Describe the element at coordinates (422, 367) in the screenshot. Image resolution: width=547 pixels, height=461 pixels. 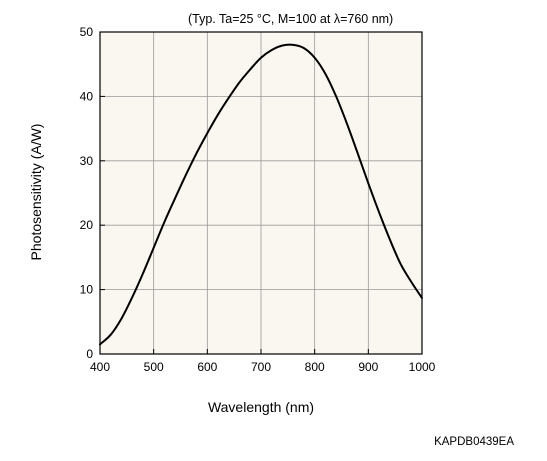
I see `x-tick-label: 1000` at that location.